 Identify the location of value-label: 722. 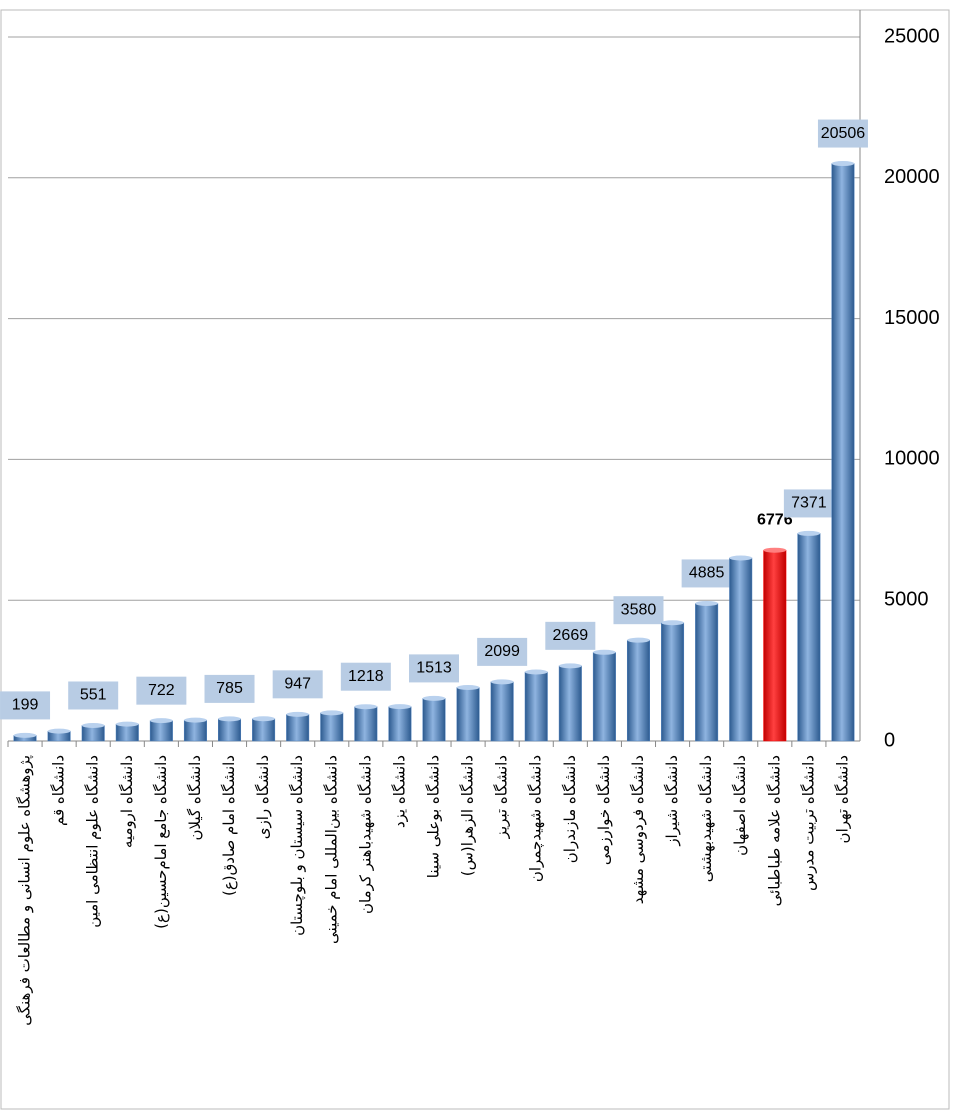
(161, 690).